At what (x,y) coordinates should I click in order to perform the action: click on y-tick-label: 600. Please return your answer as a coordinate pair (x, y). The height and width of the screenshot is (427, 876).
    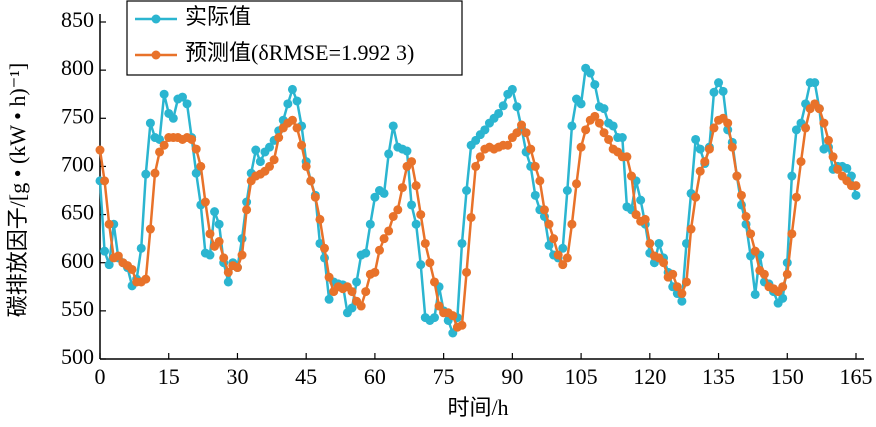
    Looking at the image, I should click on (77, 260).